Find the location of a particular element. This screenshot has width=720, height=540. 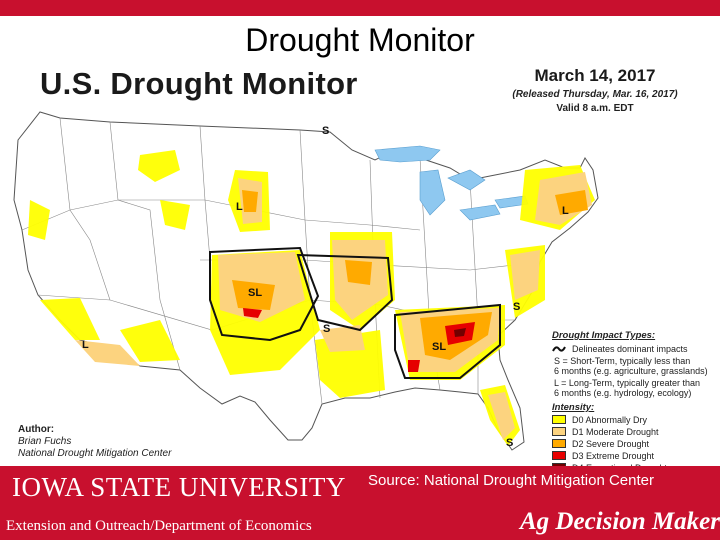

top-accent-bar is located at coordinates (360, 8).